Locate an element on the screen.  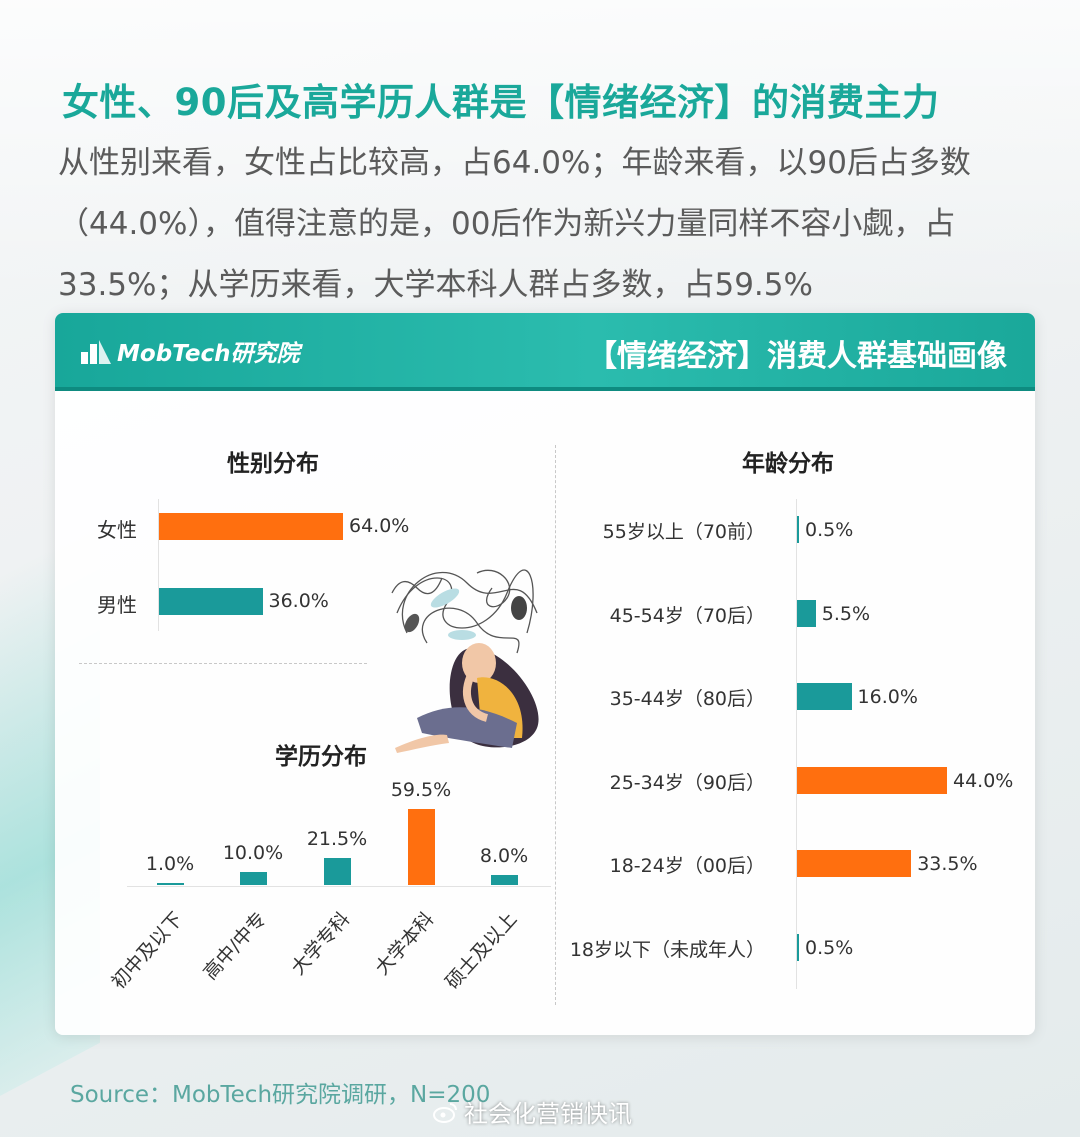
watermark: 社会化营销快讯 is located at coordinates (532, 1111).